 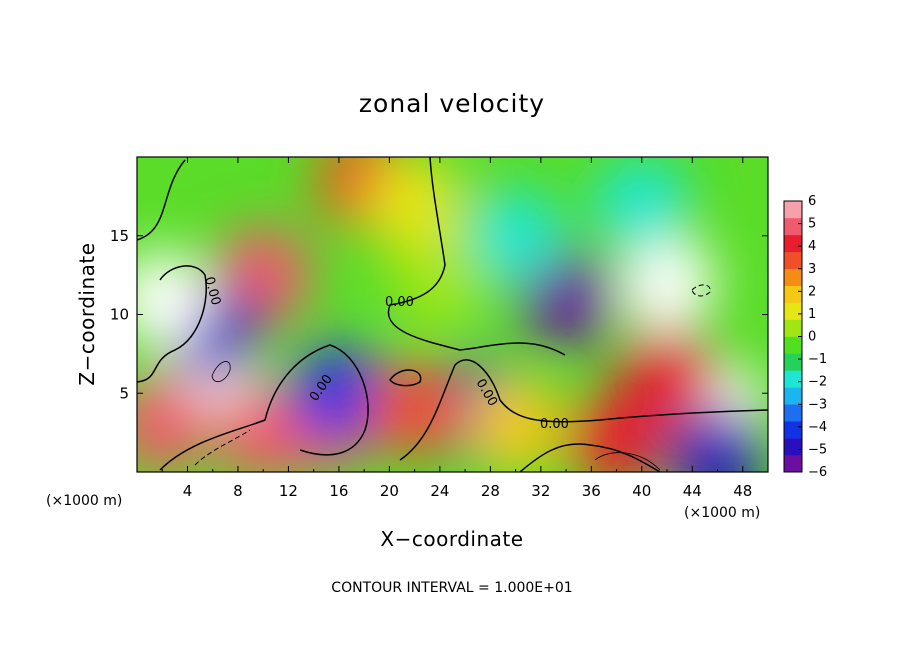 What do you see at coordinates (87, 313) in the screenshot?
I see `y-axis-label: Z−coordinate` at bounding box center [87, 313].